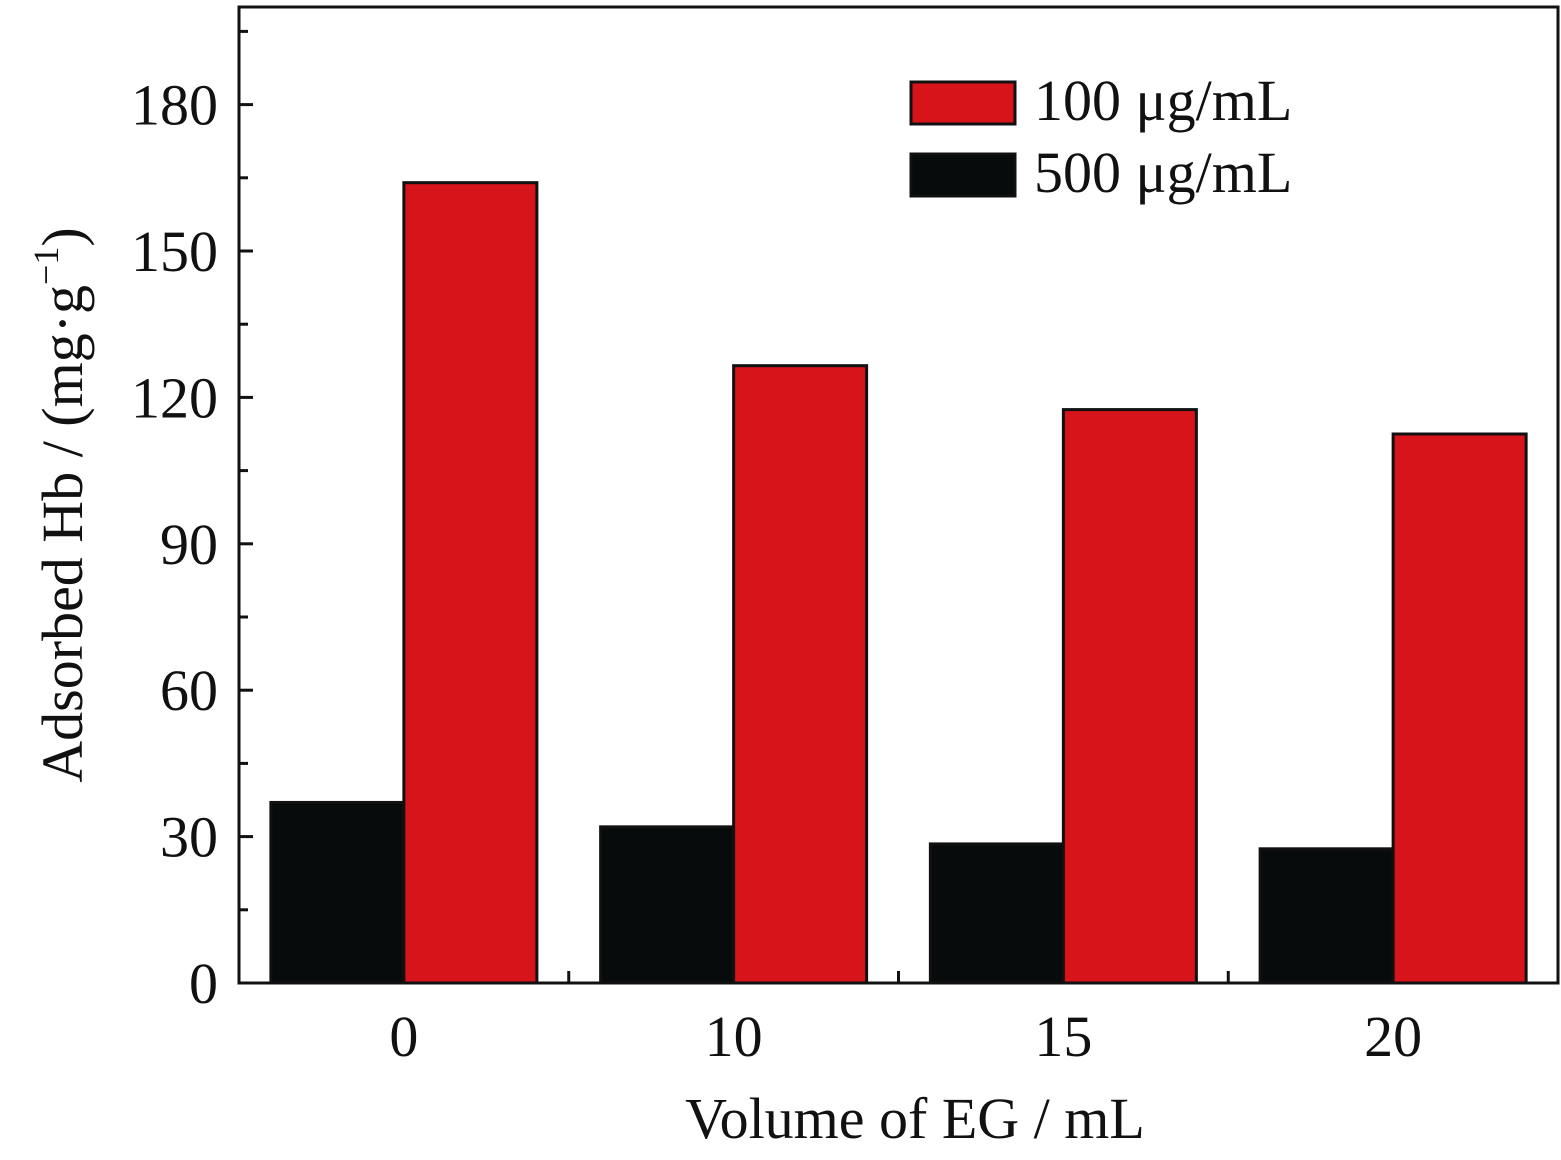 This screenshot has height=1160, width=1561. Describe the element at coordinates (203, 983) in the screenshot. I see `y-tick-label: 0` at that location.